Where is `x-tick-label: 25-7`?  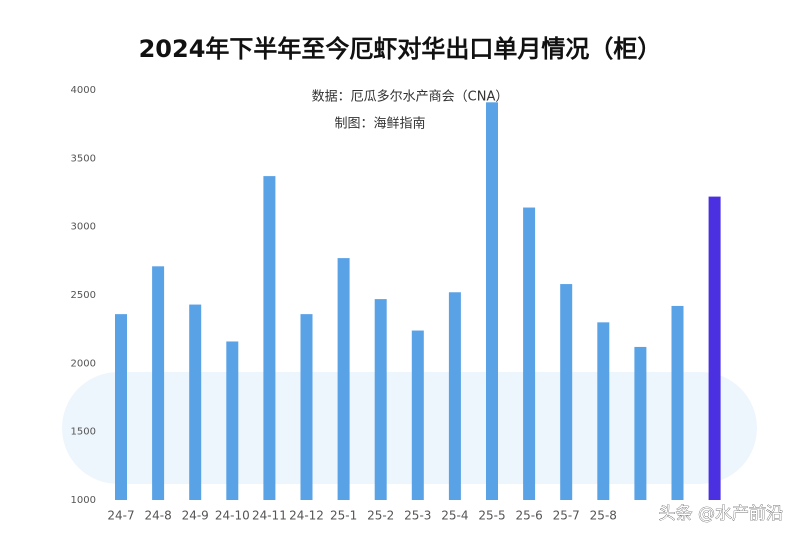
x-tick-label: 25-7 is located at coordinates (566, 516).